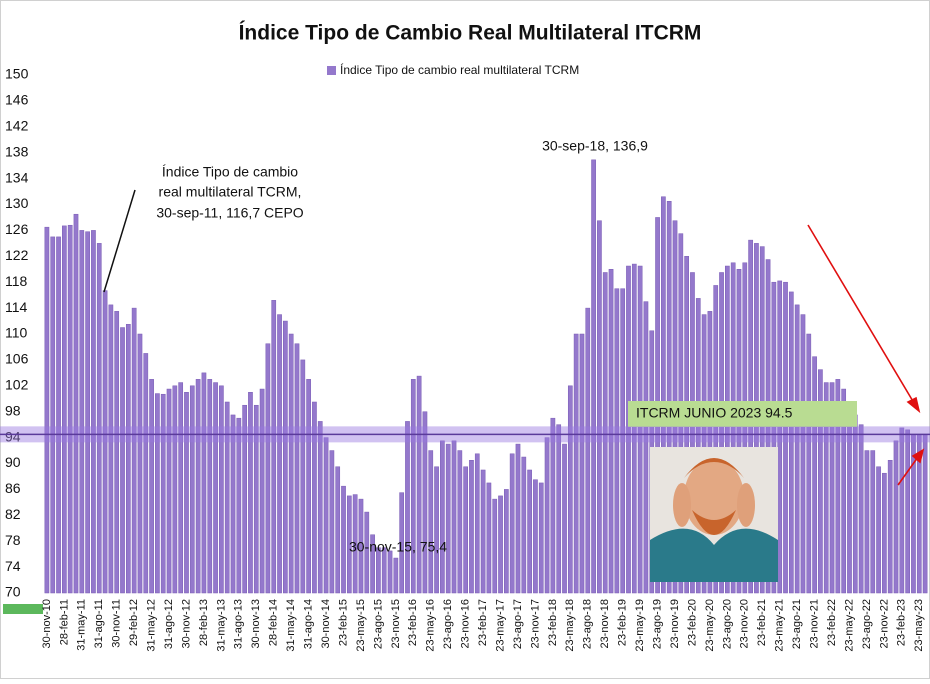  What do you see at coordinates (134, 622) in the screenshot?
I see `x-tick-label: 29-feb-12` at bounding box center [134, 622].